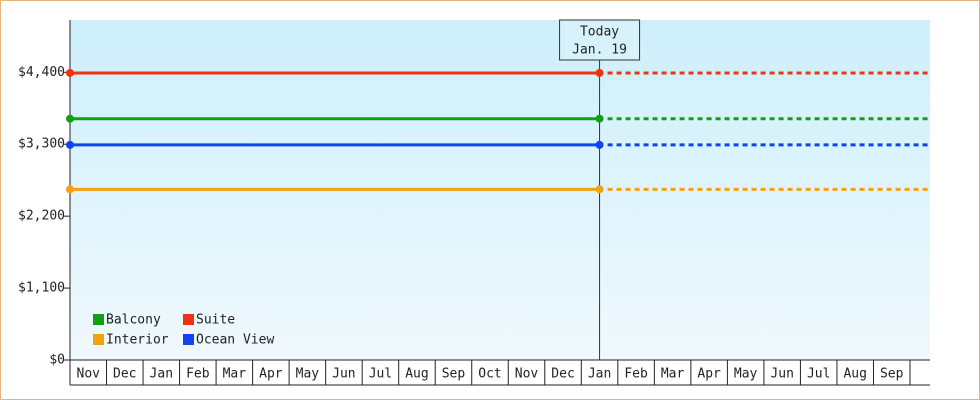 The height and width of the screenshot is (400, 980). What do you see at coordinates (57, 360) in the screenshot?
I see `y-tick-label: $0` at bounding box center [57, 360].